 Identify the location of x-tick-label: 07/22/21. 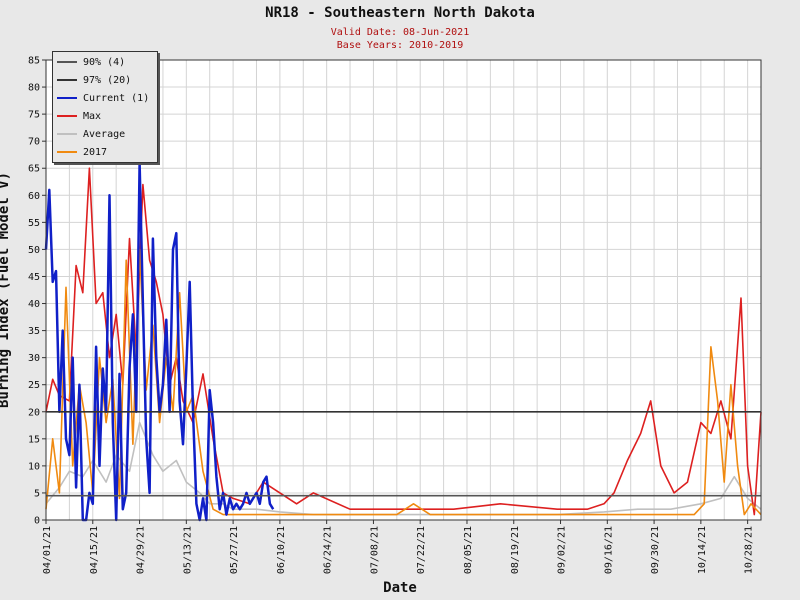
(421, 550).